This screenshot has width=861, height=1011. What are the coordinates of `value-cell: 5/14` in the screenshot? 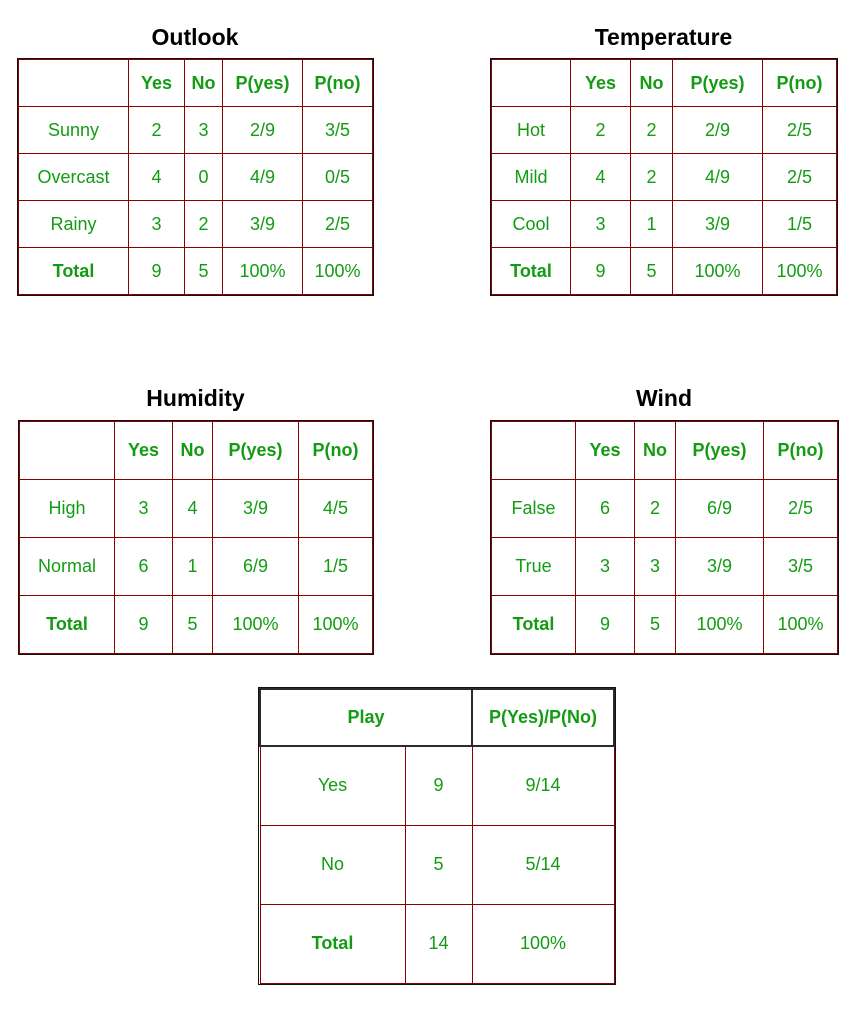 It's located at (543, 864).